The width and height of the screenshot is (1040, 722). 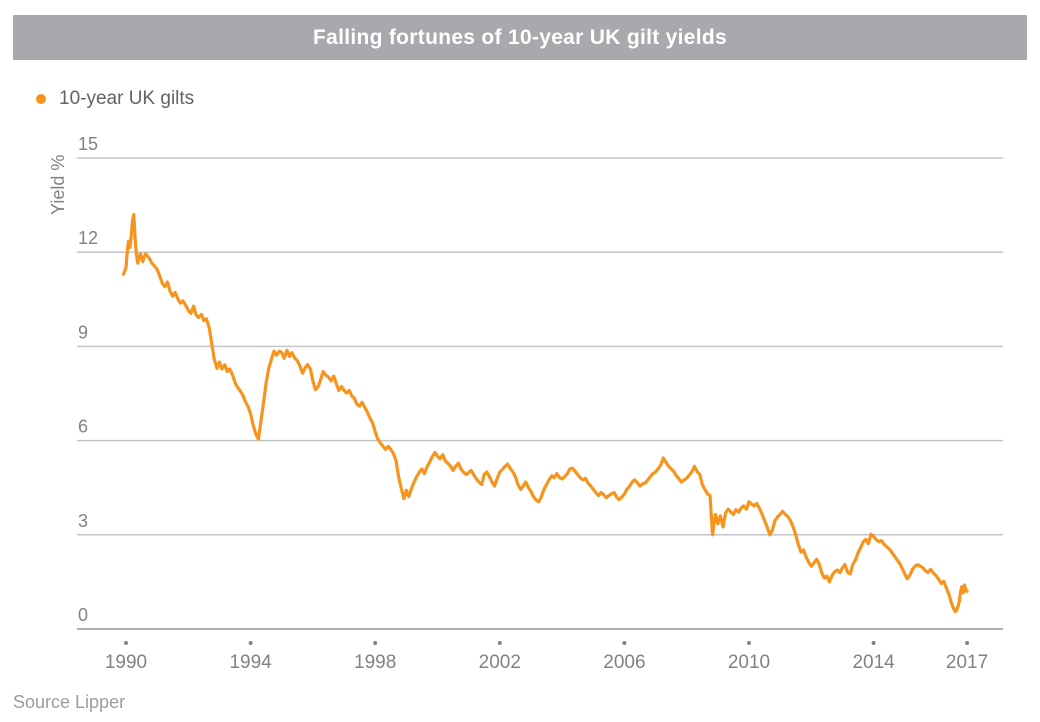 What do you see at coordinates (88, 144) in the screenshot?
I see `y-tick-label-15: 15` at bounding box center [88, 144].